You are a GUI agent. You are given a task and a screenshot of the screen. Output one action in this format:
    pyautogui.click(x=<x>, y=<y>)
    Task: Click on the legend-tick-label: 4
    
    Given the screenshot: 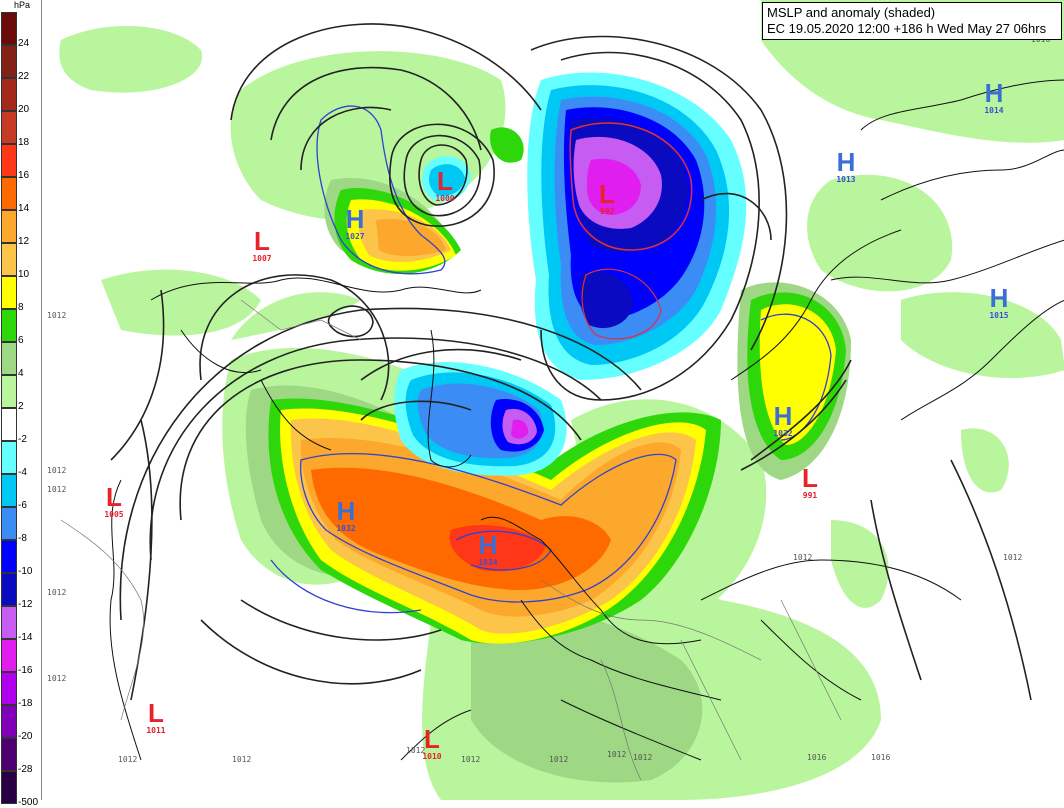 What is the action you would take?
    pyautogui.click(x=21, y=373)
    